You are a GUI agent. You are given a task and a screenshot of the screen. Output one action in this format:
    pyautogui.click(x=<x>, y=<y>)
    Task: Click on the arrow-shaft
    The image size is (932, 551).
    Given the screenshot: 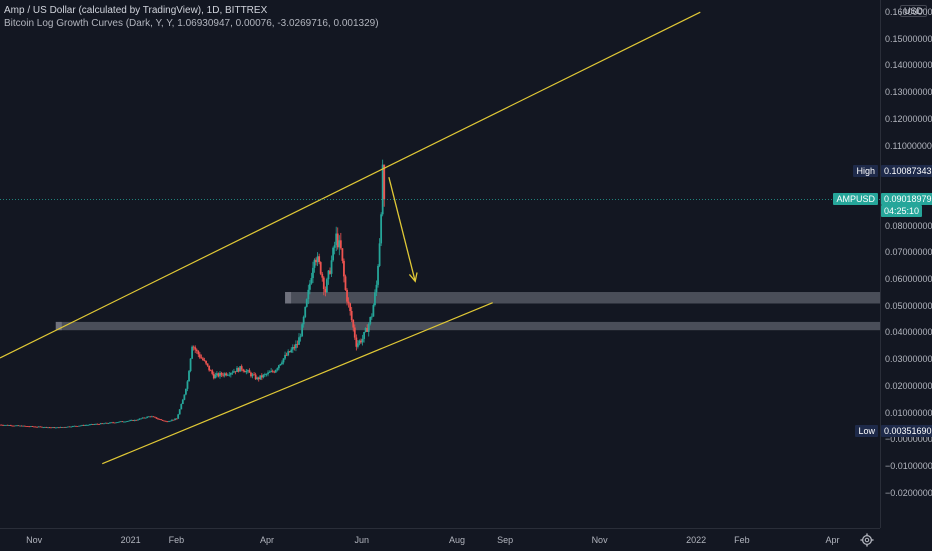 What is the action you would take?
    pyautogui.click(x=402, y=229)
    